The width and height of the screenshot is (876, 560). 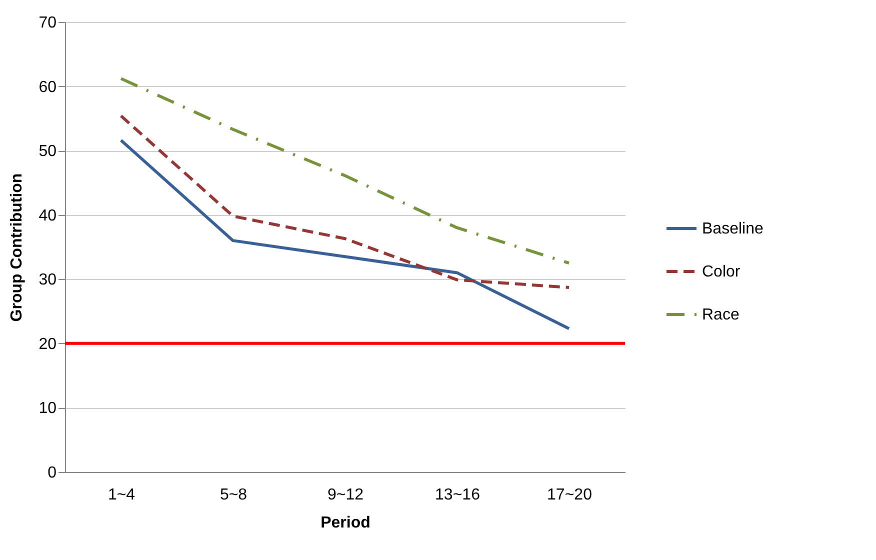 I want to click on y-tick-label: 0, so click(x=52, y=473).